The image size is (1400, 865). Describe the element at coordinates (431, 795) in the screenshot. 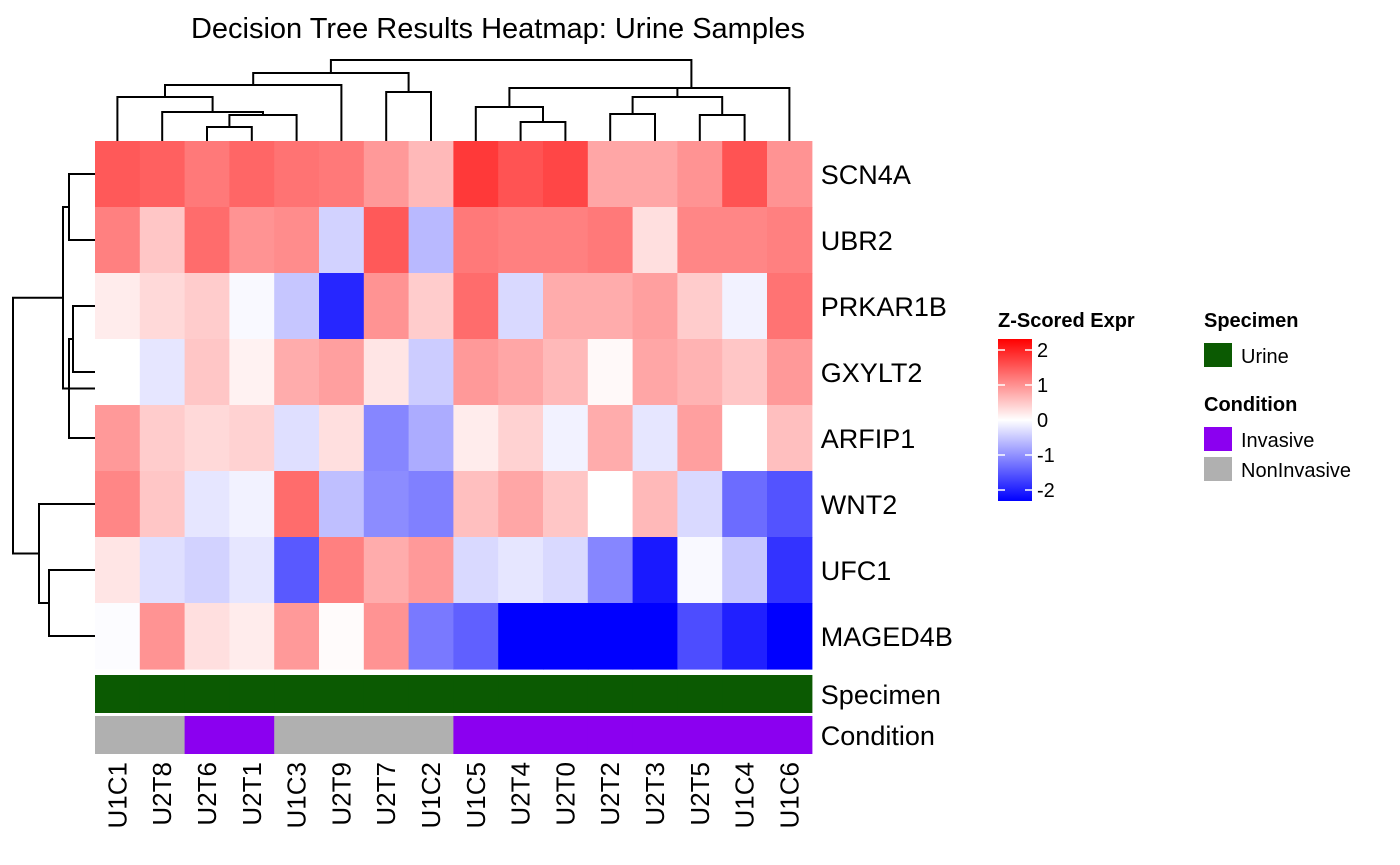

I see `column-label: U1C2` at that location.